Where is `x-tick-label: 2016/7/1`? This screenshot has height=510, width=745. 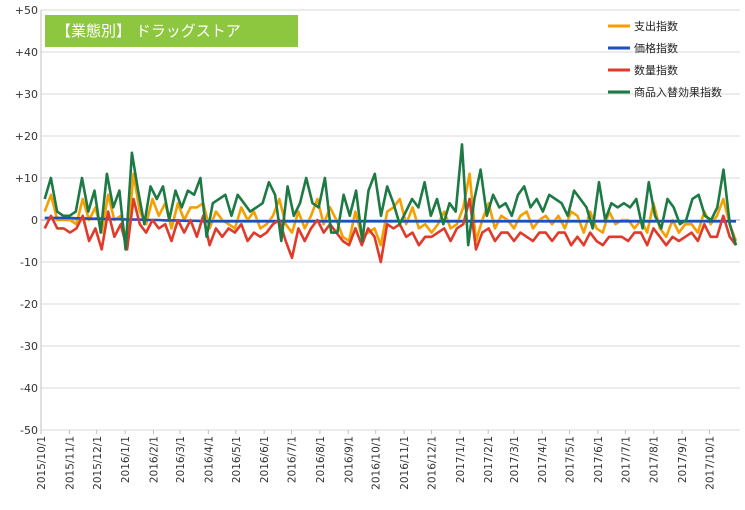 x-tick-label: 2016/7/1 is located at coordinates (293, 459).